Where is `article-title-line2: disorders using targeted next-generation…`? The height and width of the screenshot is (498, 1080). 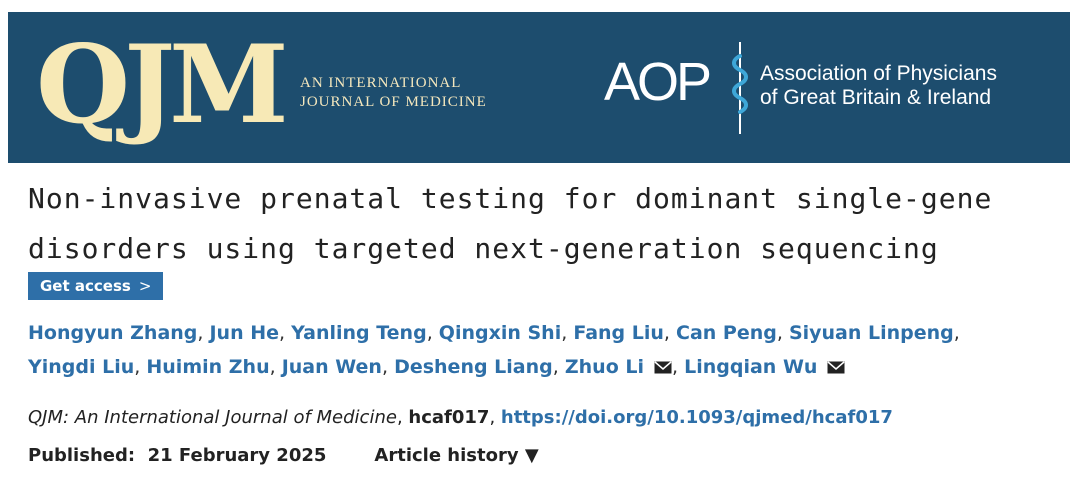 article-title-line2: disorders using targeted next-generation… is located at coordinates (483, 248).